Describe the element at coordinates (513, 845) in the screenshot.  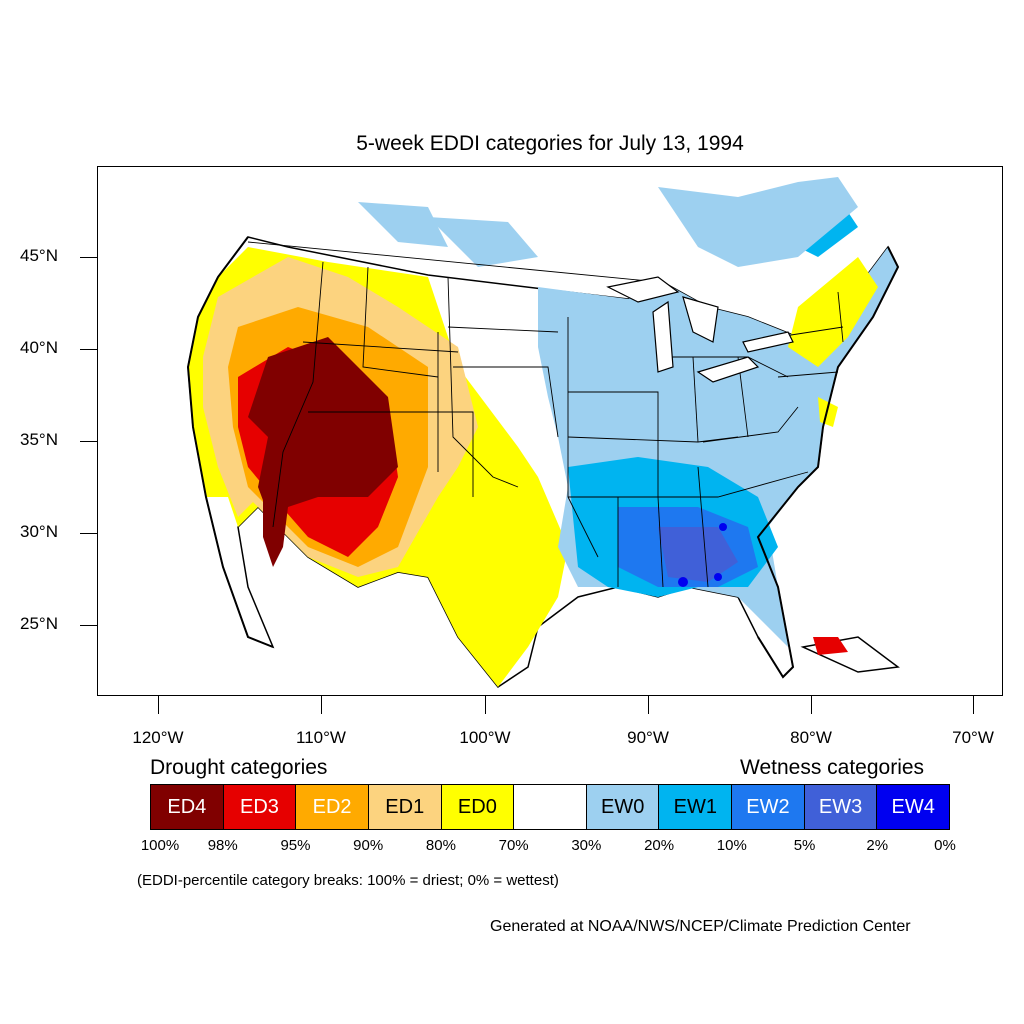
I see `percentile-label: 70%` at that location.